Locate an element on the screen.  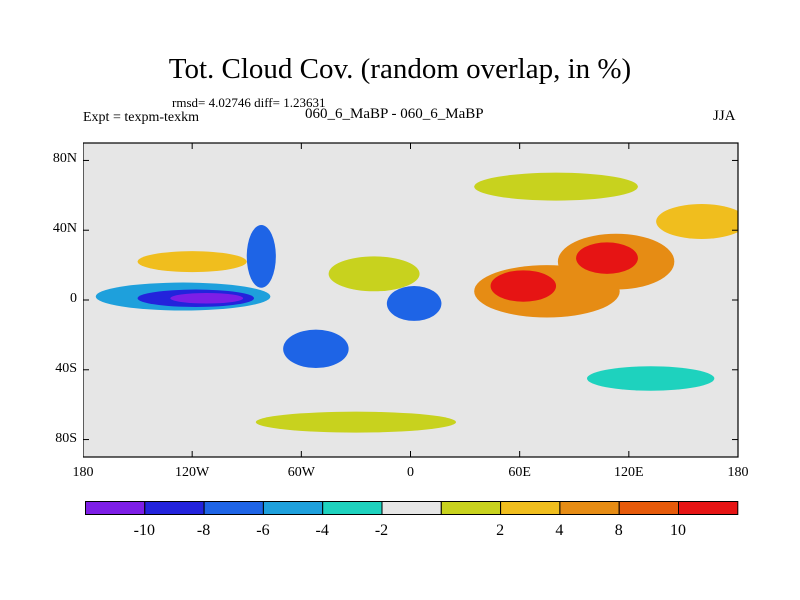
lon-tick-label: 120W is located at coordinates (192, 472).